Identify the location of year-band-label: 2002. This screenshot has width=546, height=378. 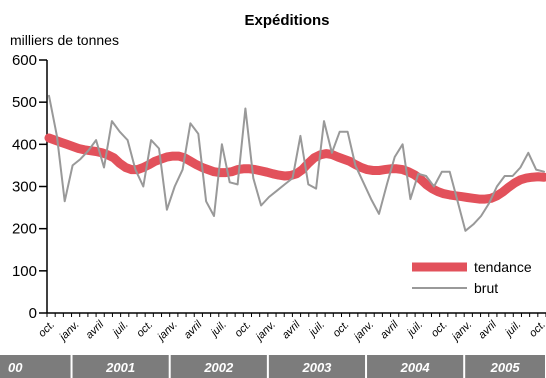
(218, 367).